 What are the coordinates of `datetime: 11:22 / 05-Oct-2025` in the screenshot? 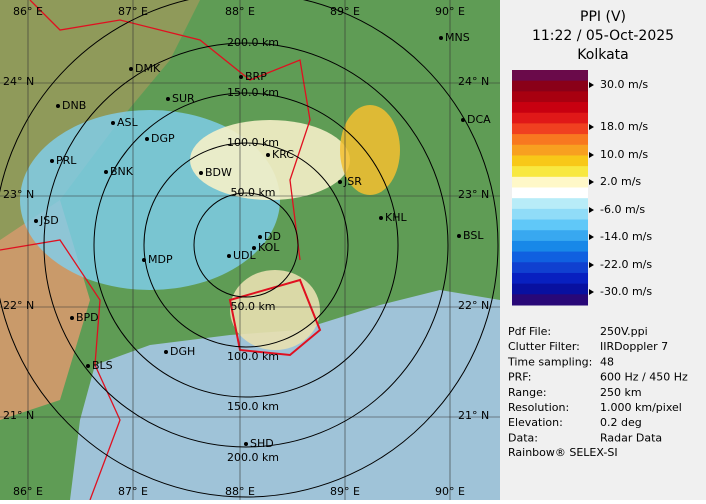 It's located at (603, 36).